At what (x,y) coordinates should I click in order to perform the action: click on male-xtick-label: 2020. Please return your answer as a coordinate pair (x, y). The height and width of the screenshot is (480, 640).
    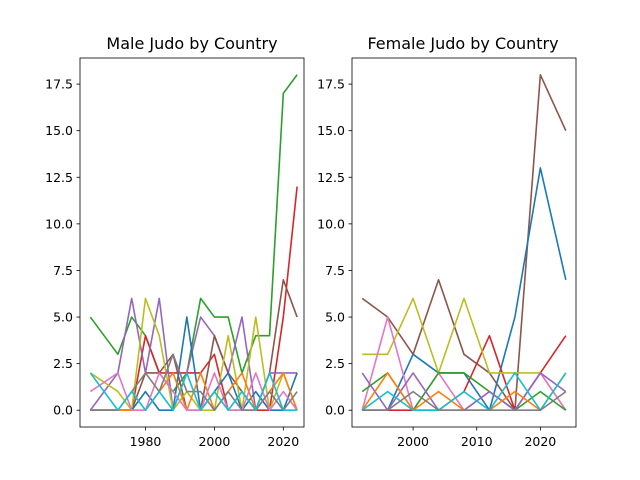
    Looking at the image, I should click on (283, 441).